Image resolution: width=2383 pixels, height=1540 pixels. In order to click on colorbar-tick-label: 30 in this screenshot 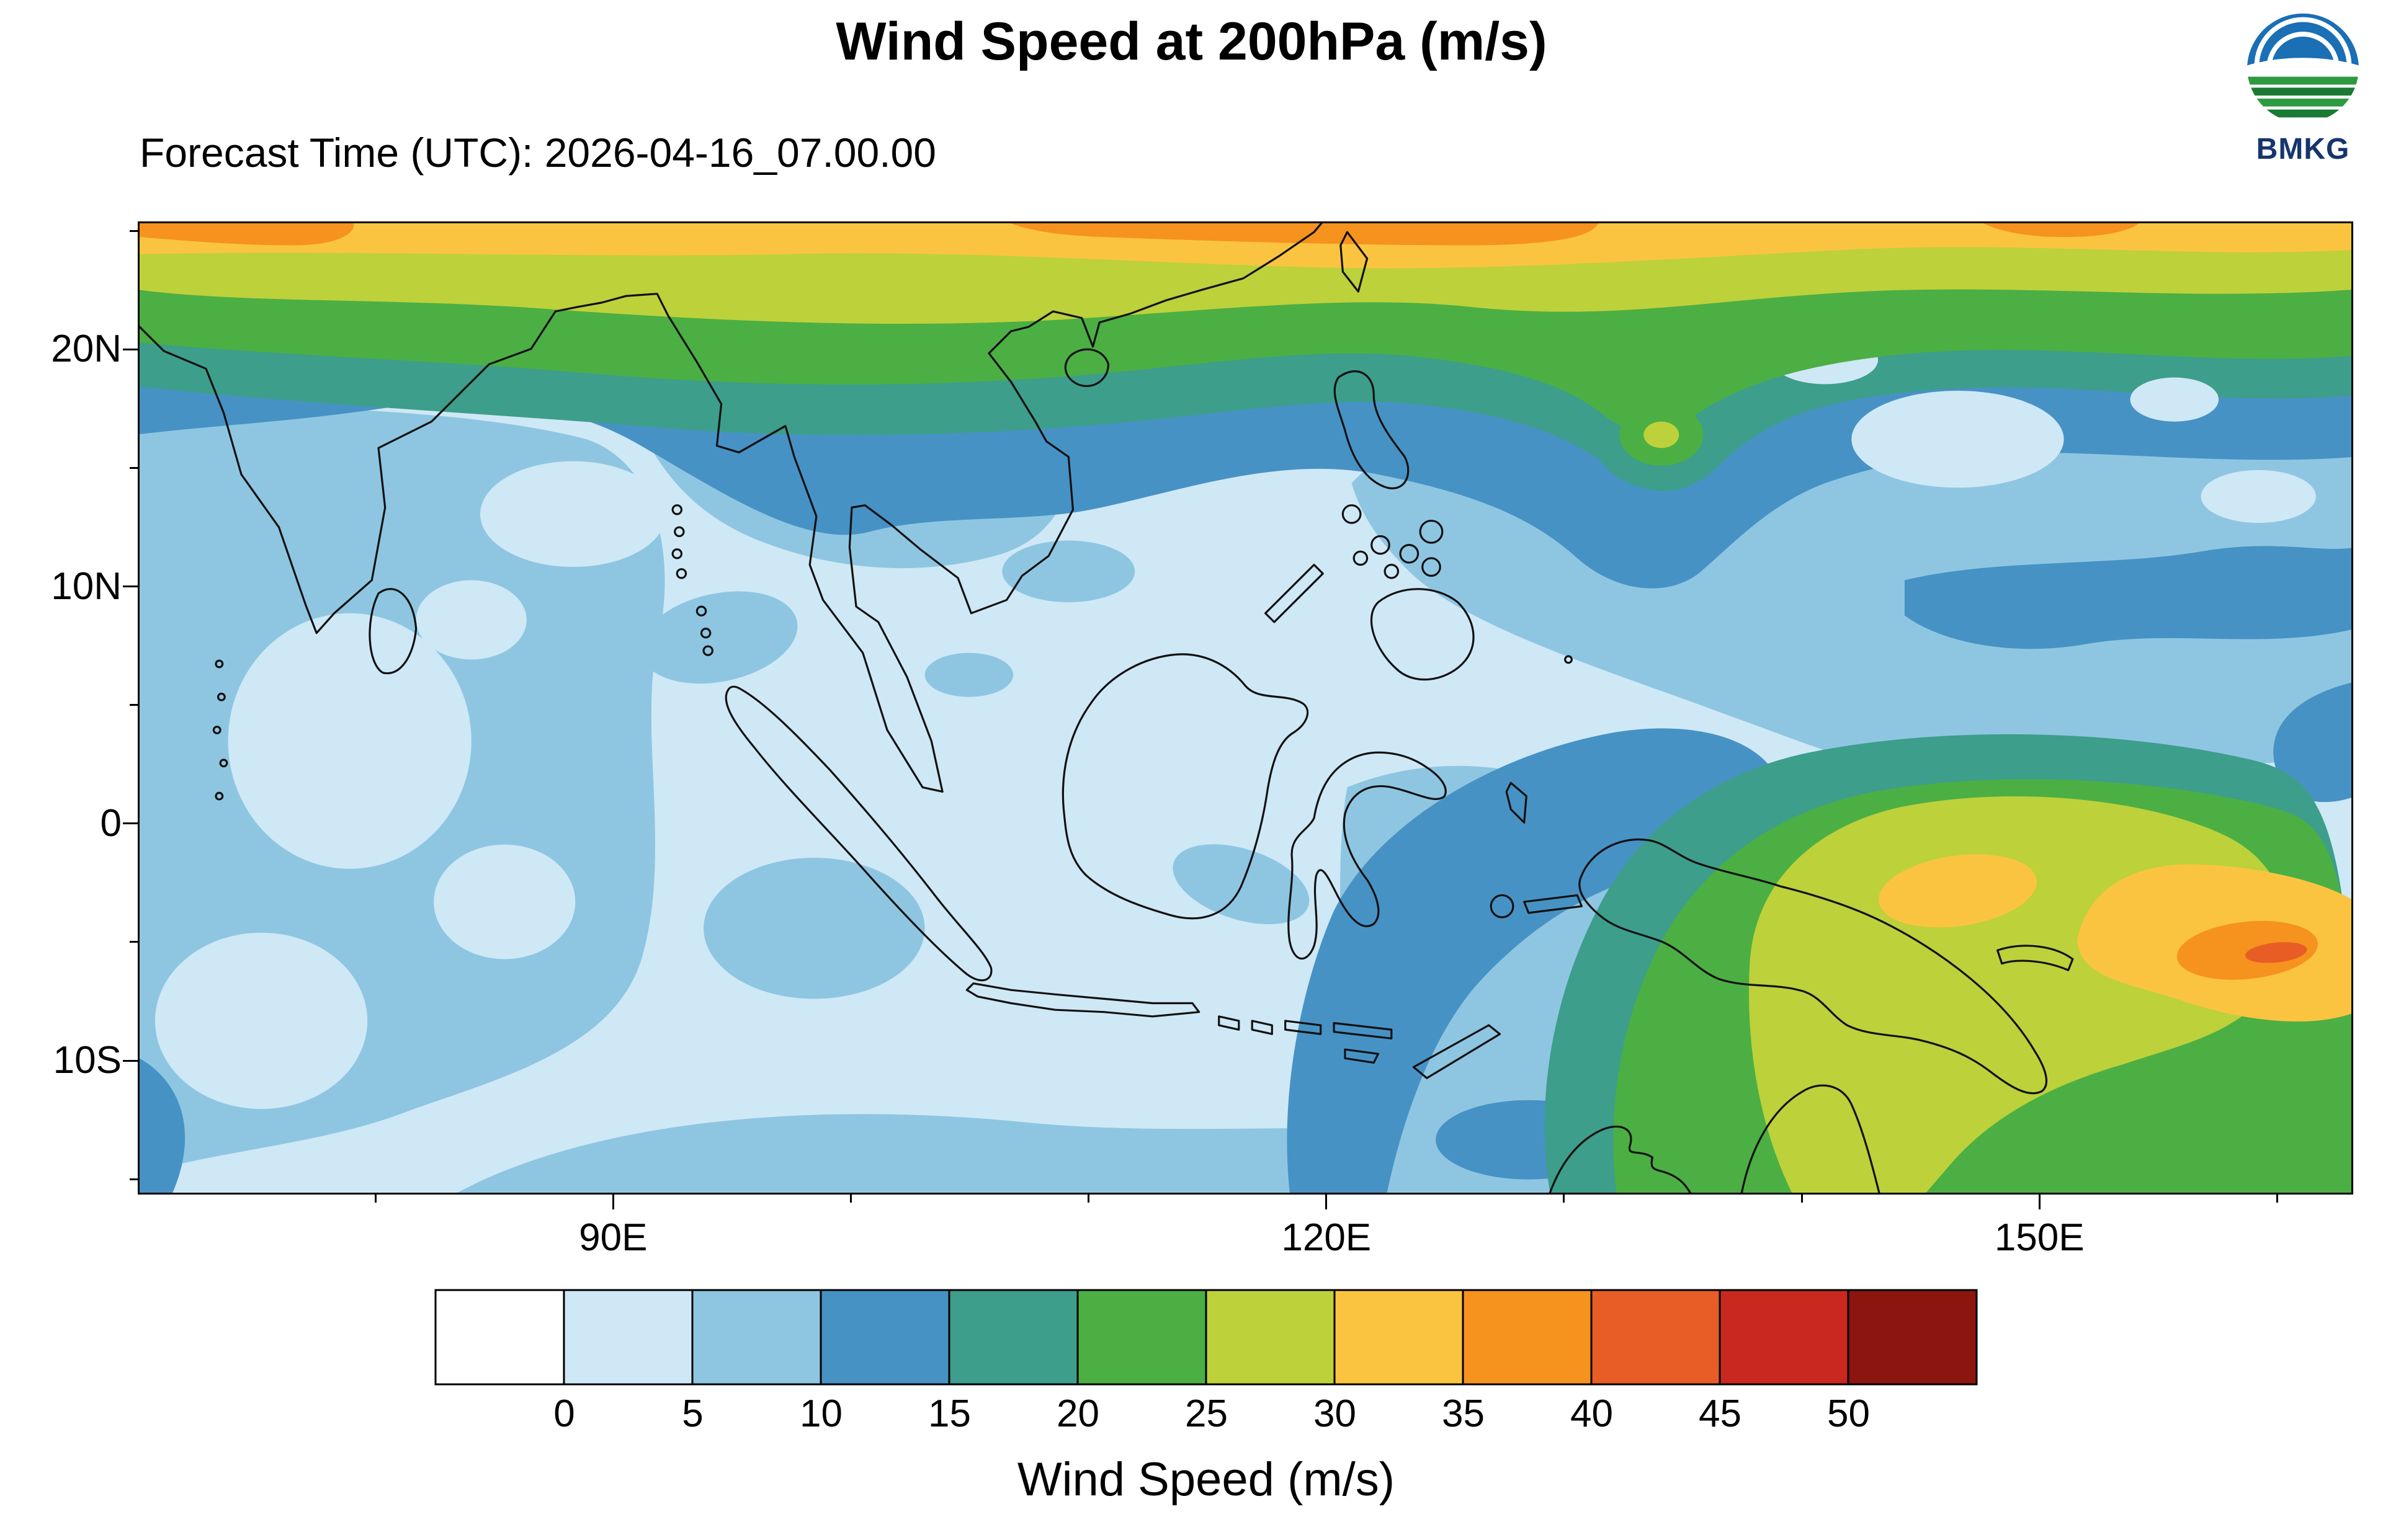, I will do `click(1334, 1413)`.